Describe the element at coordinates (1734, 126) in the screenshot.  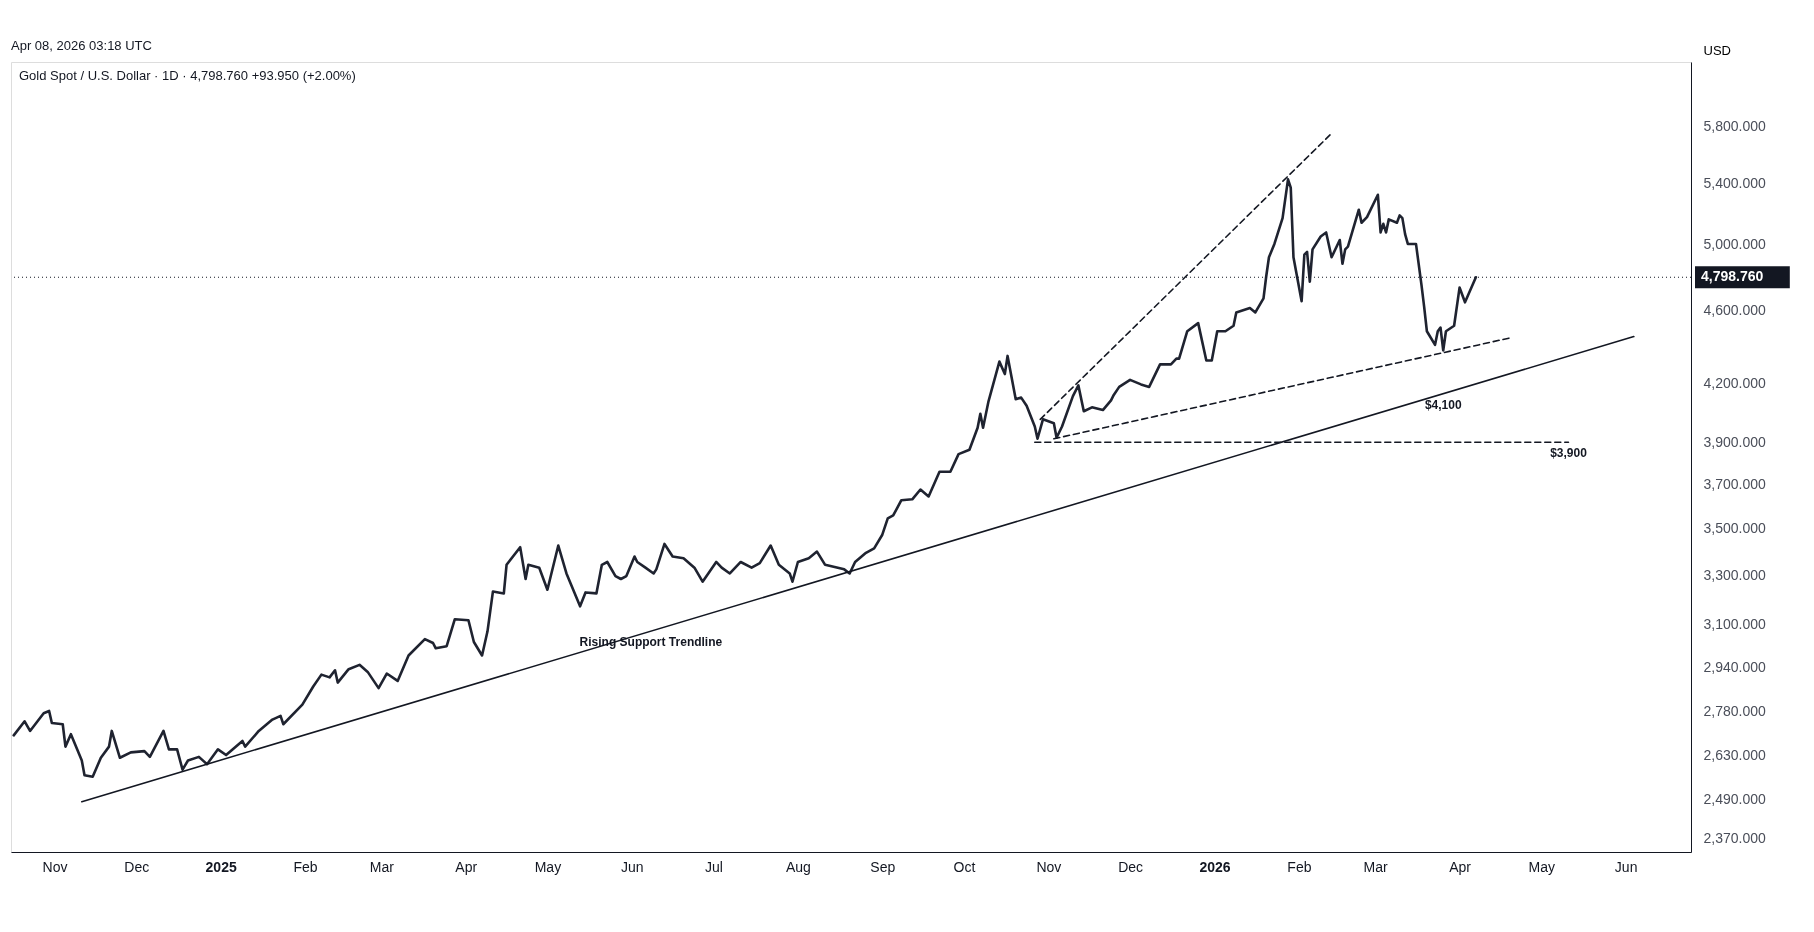
I see `y-tick-label: 5,800.000` at that location.